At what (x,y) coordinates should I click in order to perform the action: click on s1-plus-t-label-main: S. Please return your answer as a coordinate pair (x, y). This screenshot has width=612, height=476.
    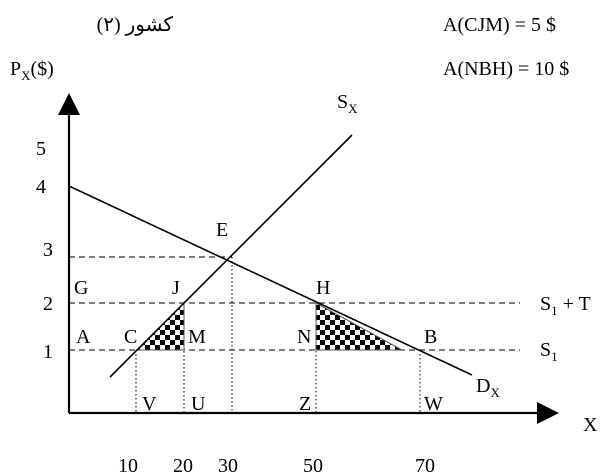
    Looking at the image, I should click on (545, 304).